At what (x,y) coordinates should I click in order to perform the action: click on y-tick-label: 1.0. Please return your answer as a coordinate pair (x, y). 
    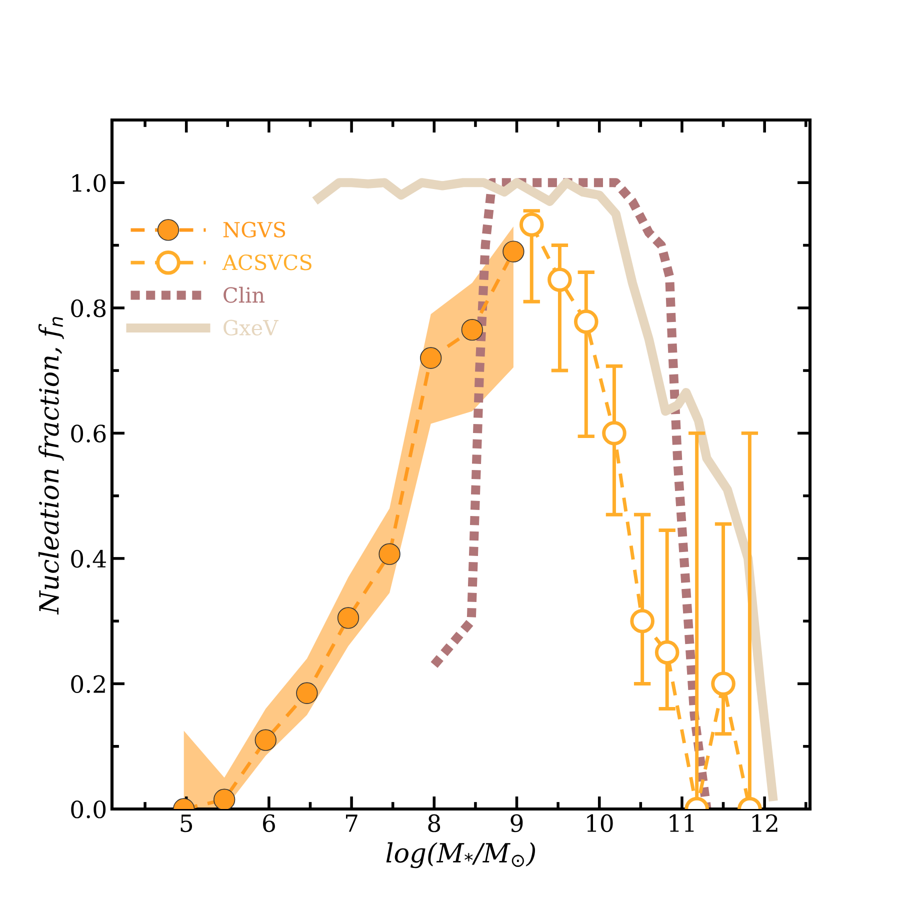
    Looking at the image, I should click on (89, 183).